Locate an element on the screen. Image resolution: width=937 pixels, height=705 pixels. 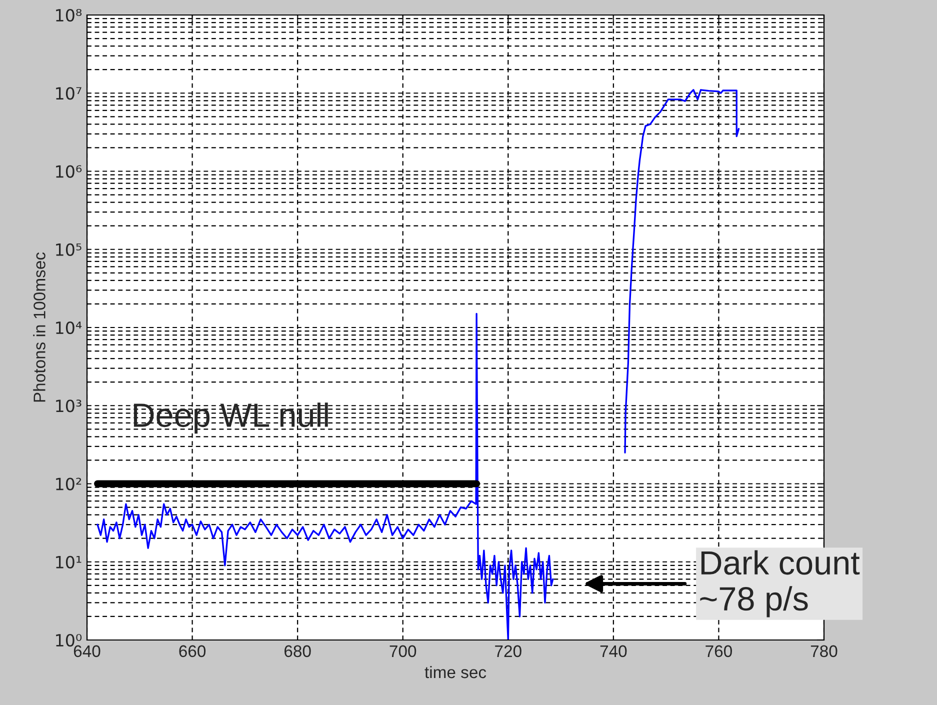
y-tick-label: 10⁸ is located at coordinates (69, 15).